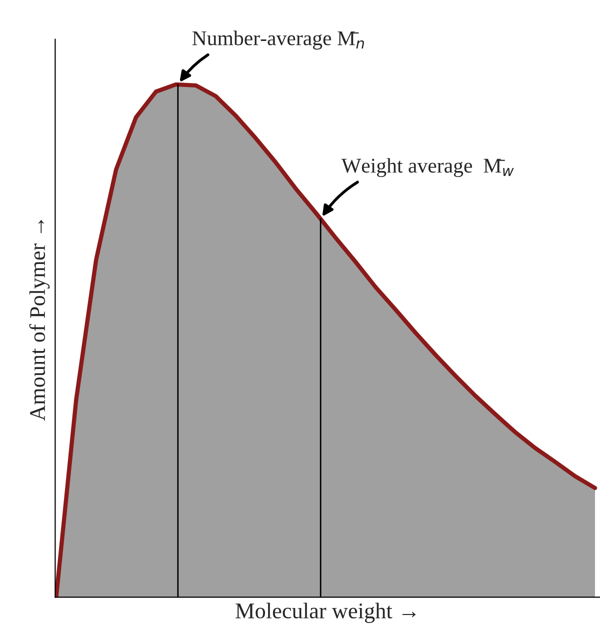  I want to click on text: Number-average M̄$_{n}$, so click(278, 40).